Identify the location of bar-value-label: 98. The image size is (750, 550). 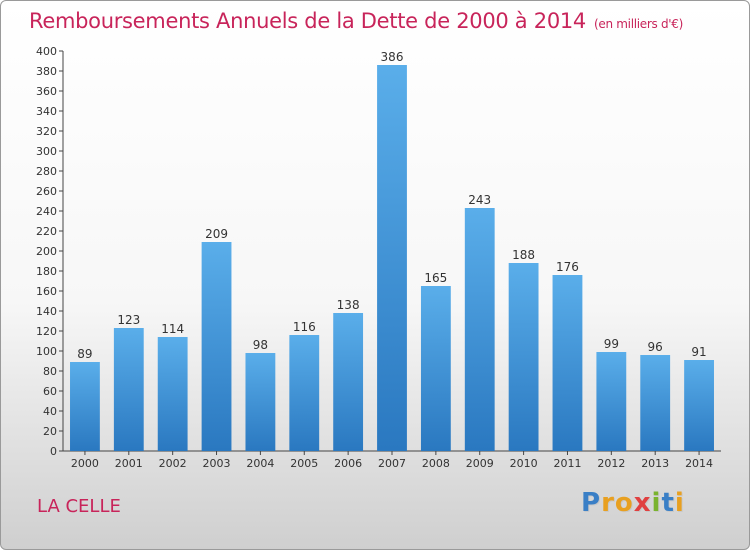
(260, 345).